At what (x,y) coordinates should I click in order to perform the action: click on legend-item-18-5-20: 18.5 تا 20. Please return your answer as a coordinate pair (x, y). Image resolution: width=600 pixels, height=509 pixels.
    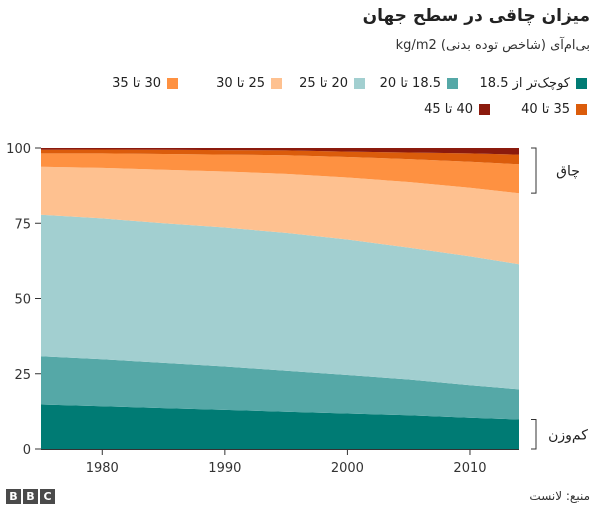
    Looking at the image, I should click on (419, 83).